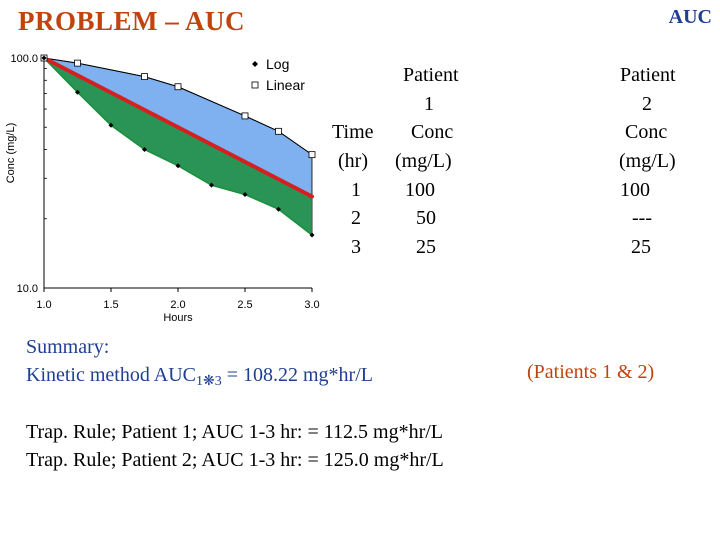 The image size is (720, 540). Describe the element at coordinates (426, 218) in the screenshot. I see `conc1-row-2: 50` at that location.